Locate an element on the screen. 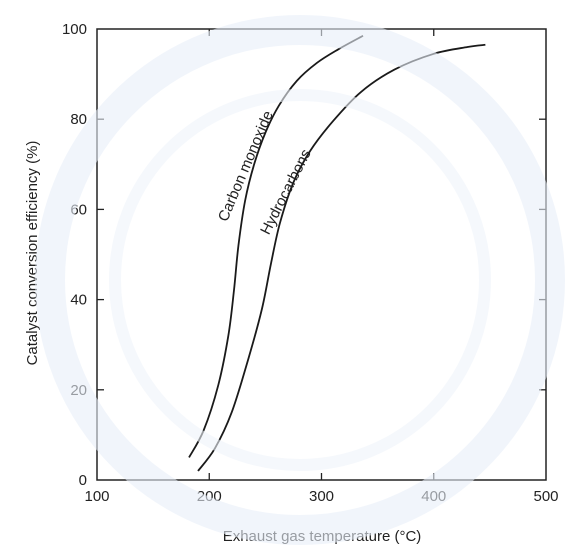  y-tick-label: 80 is located at coordinates (78, 119).